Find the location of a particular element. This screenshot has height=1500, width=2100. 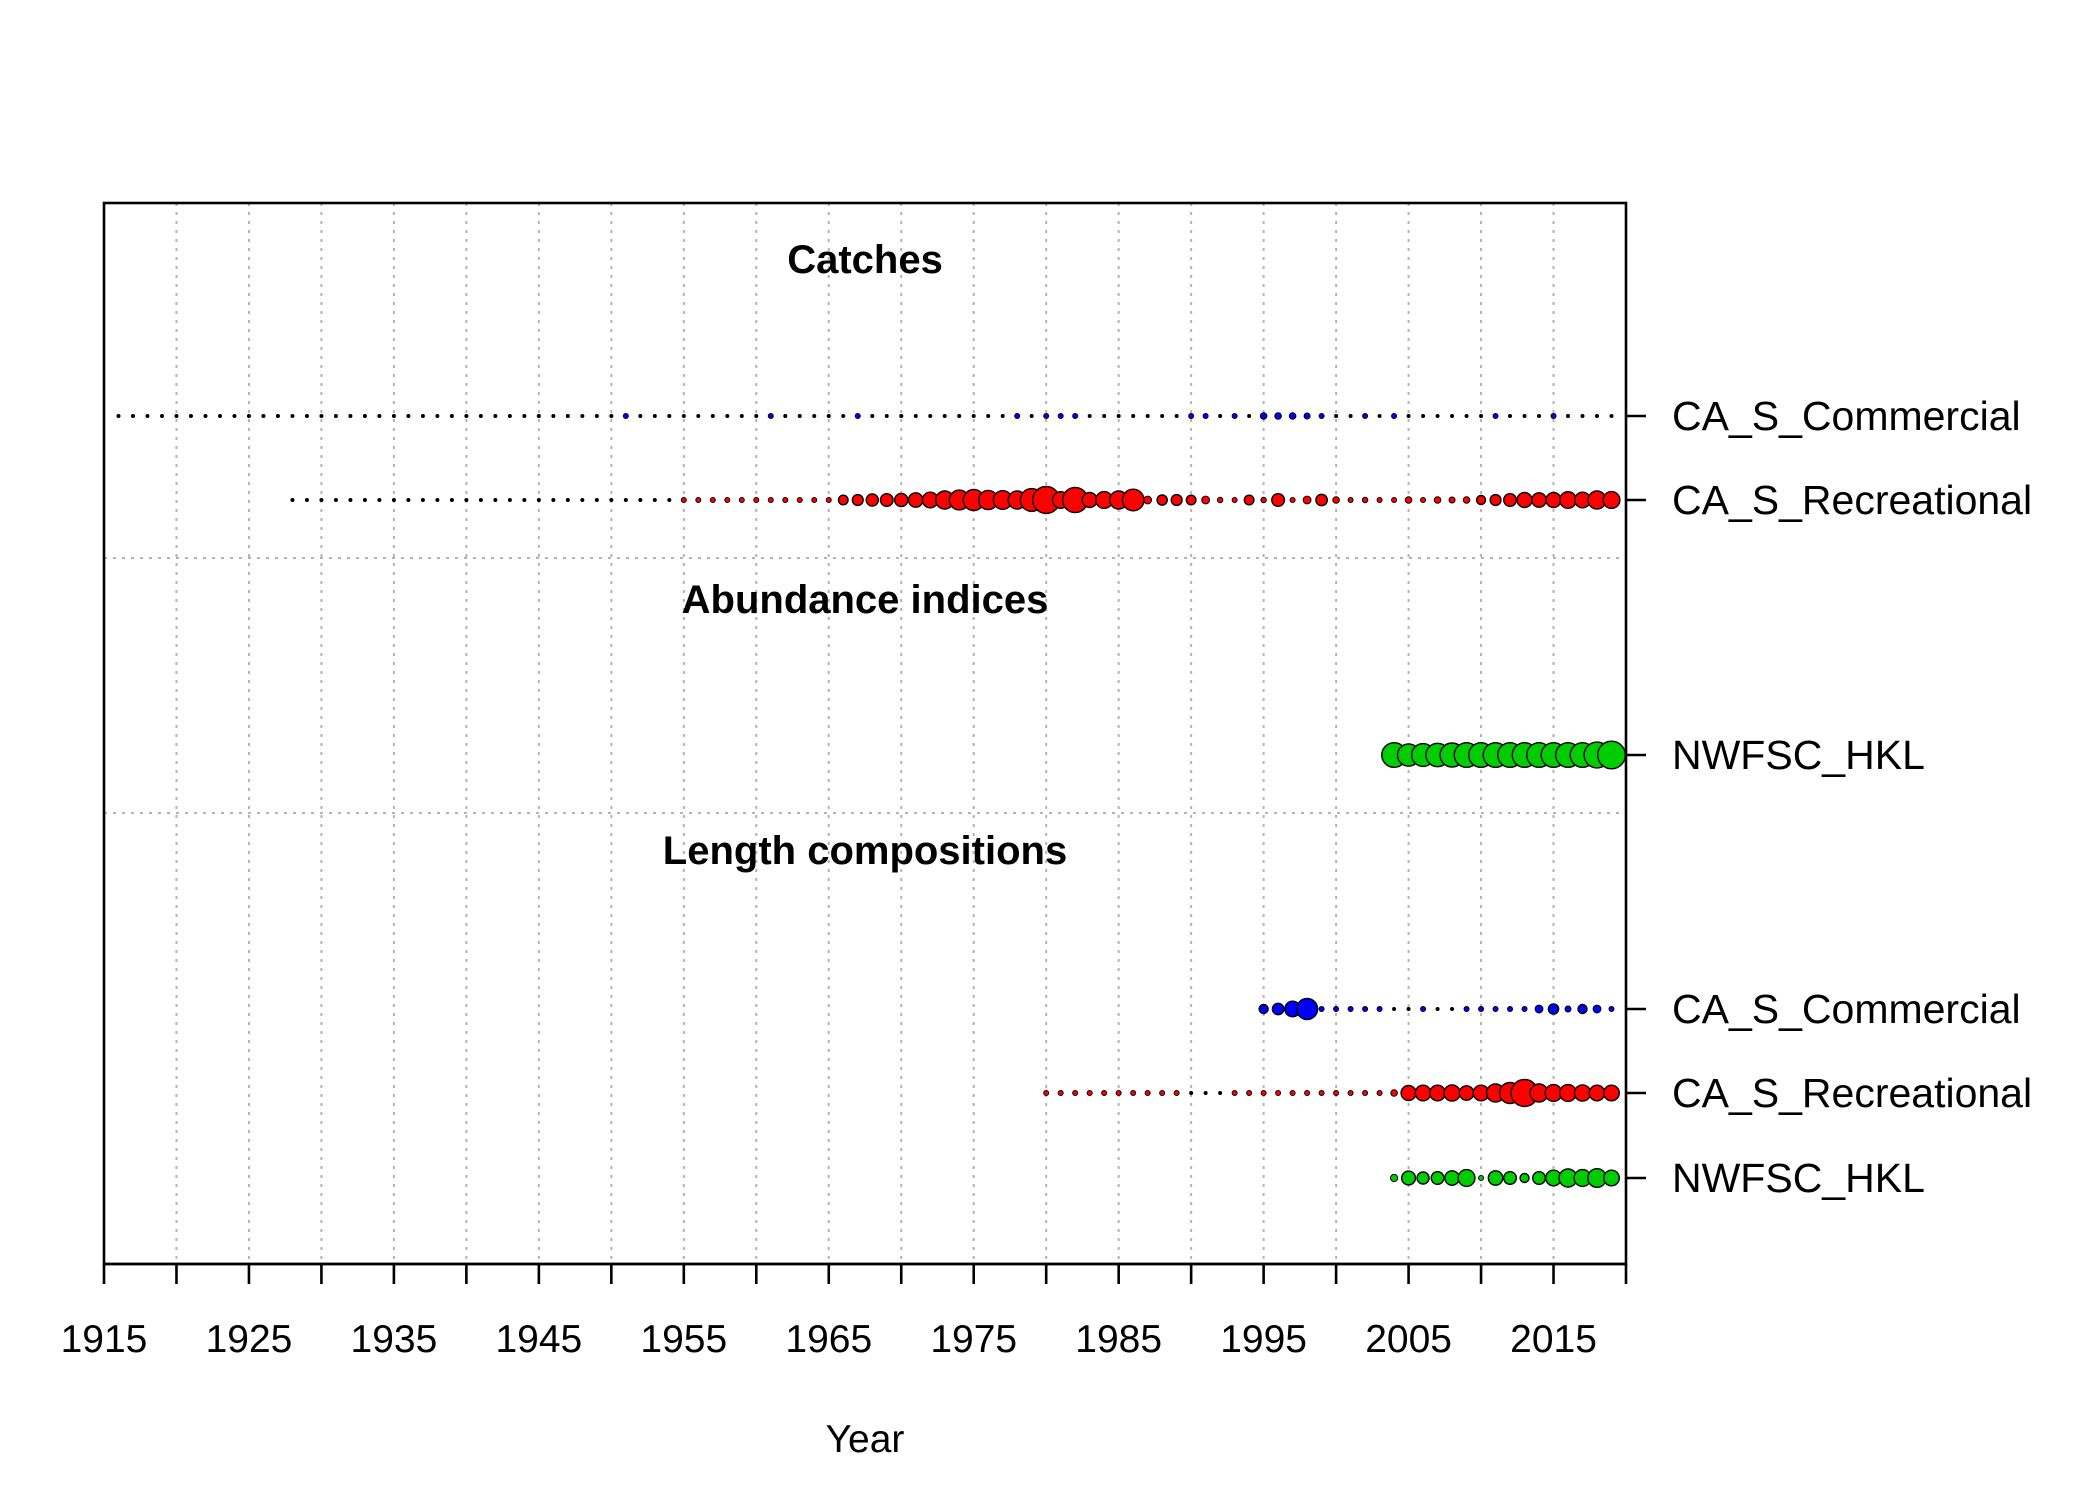

section-title: Abundance indices is located at coordinates (865, 600).